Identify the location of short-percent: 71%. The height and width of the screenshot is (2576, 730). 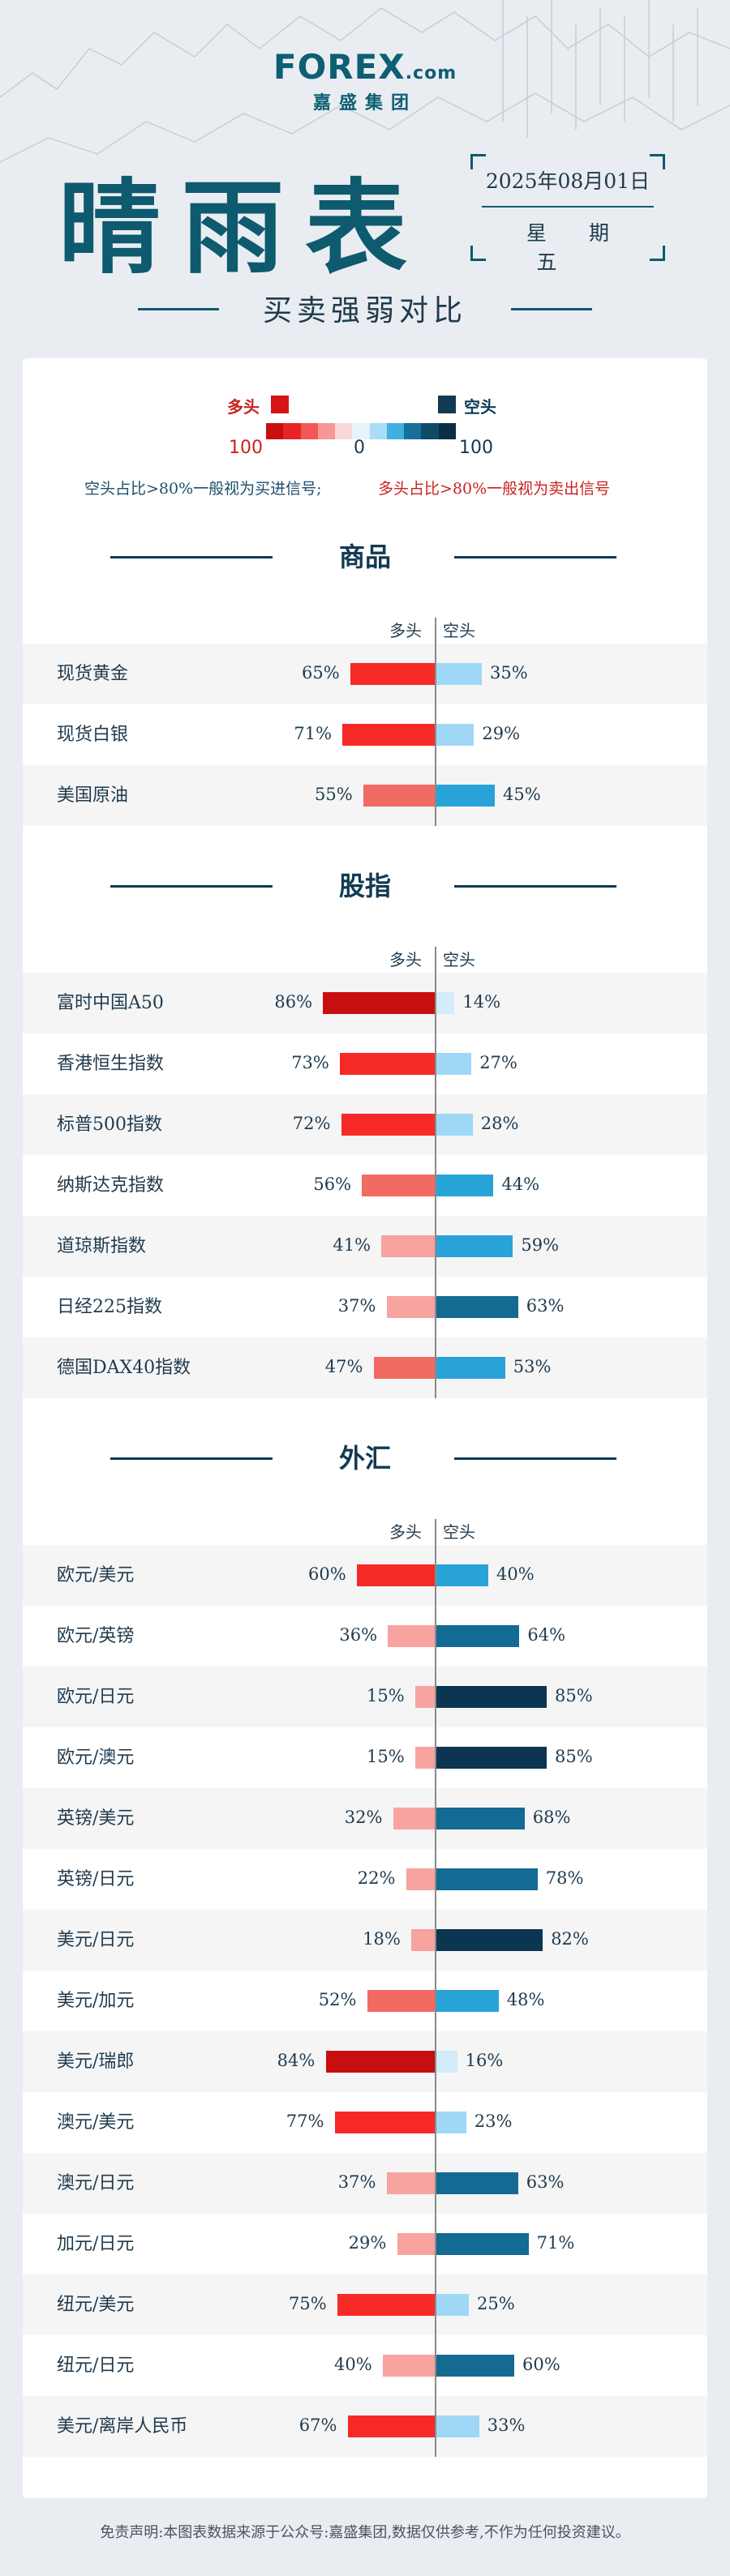
(555, 2243).